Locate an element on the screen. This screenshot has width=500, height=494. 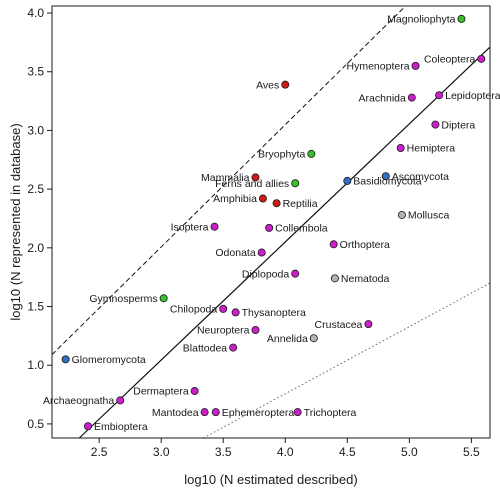
y-tick-label: 2.5 is located at coordinates (35, 189).